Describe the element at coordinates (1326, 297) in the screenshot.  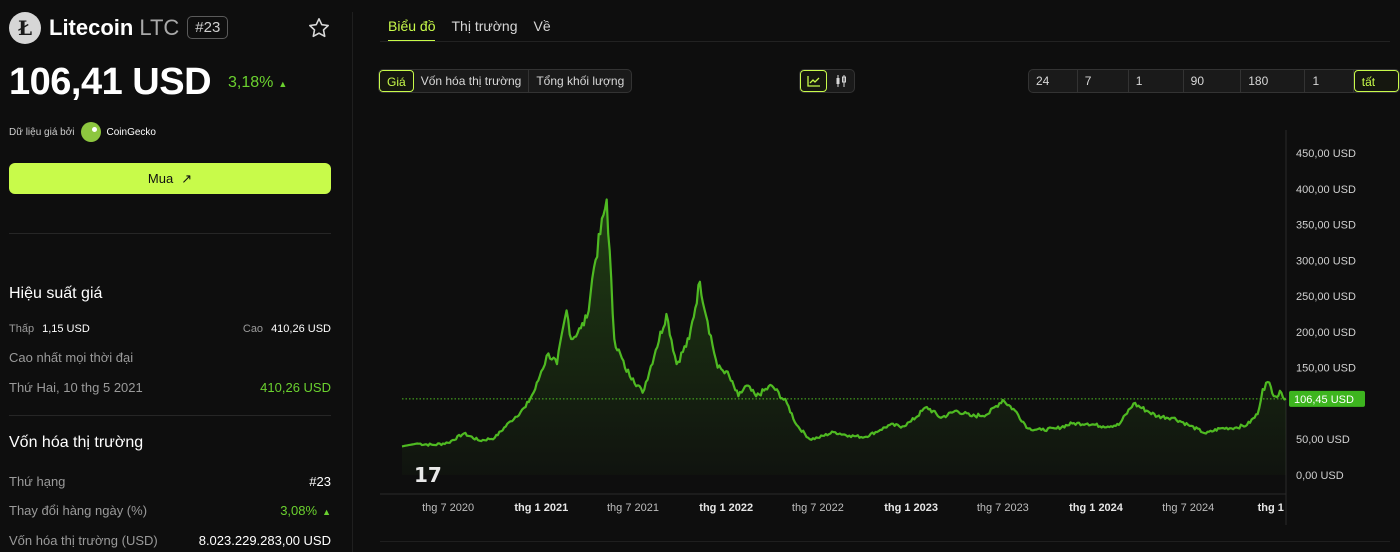
I see `y-tick-label: 250,00 USD` at that location.